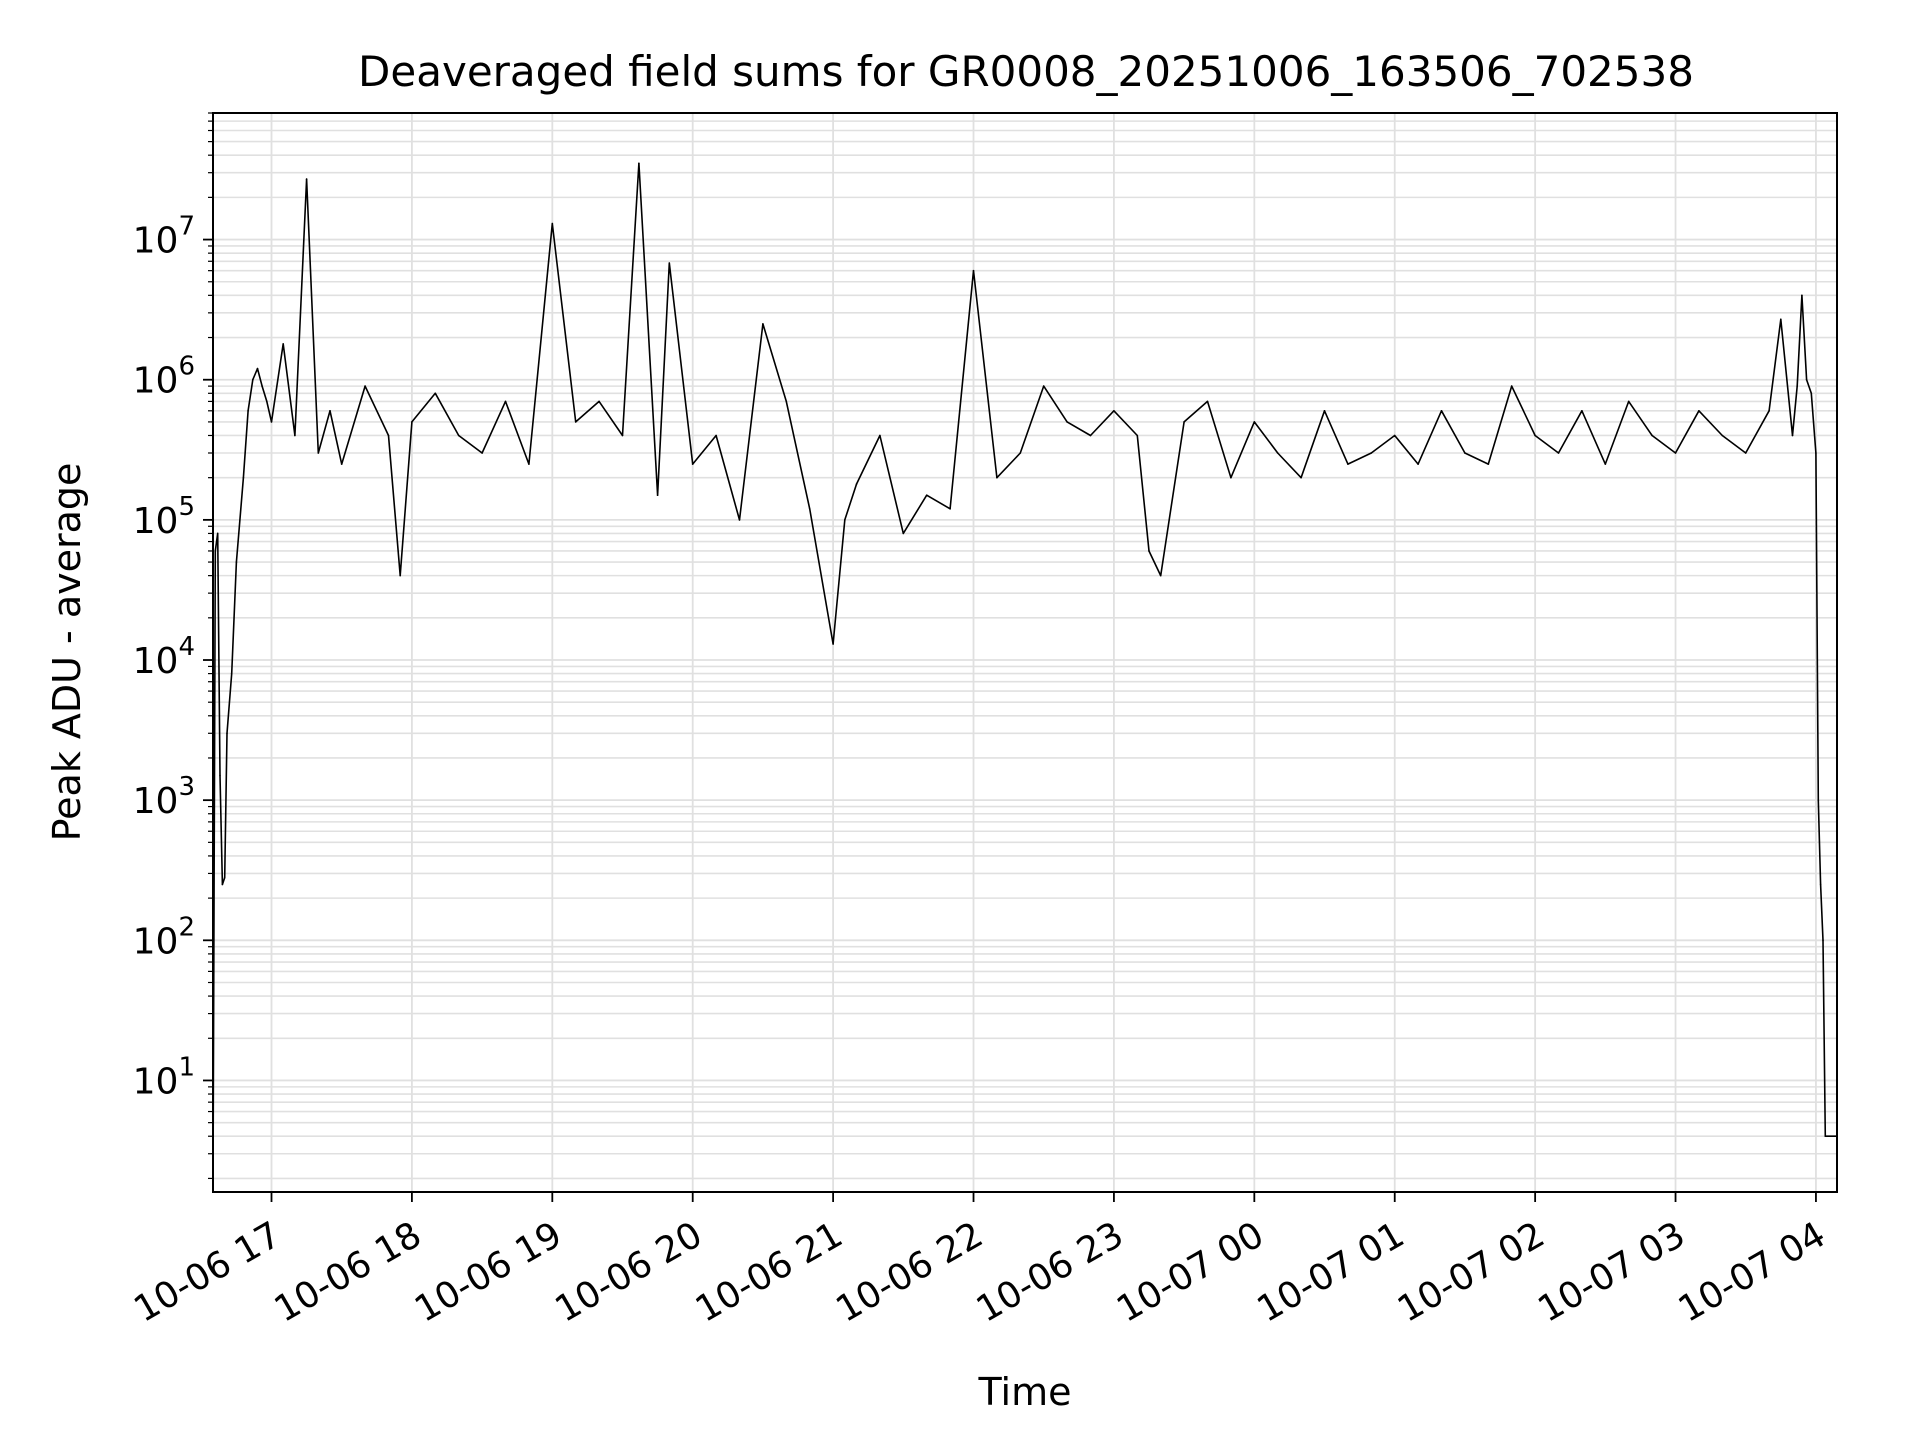 This screenshot has height=1440, width=1920. What do you see at coordinates (164, 517) in the screenshot?
I see `y-tick-label: 10⁵` at bounding box center [164, 517].